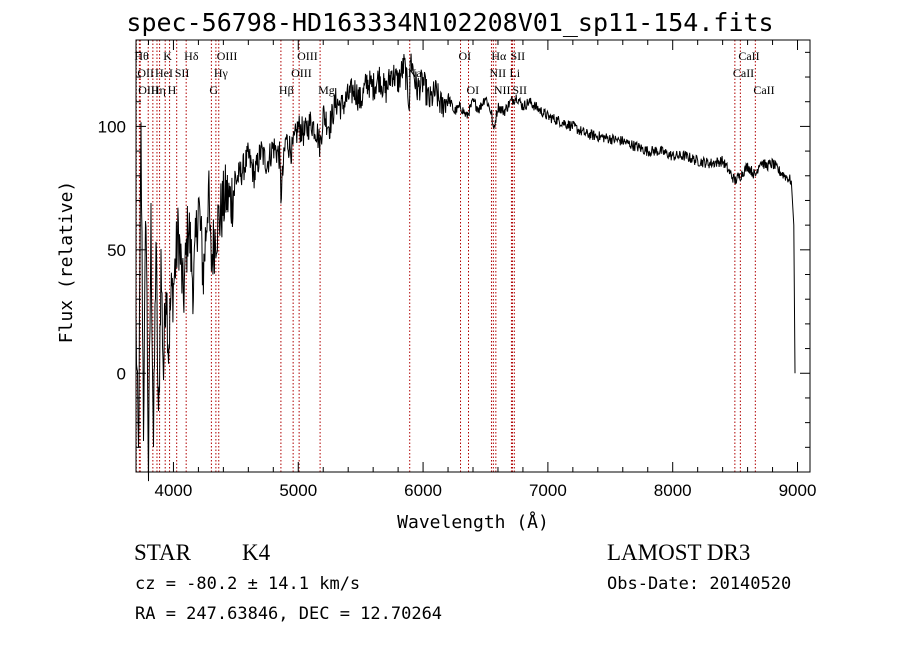  I want to click on x-tick-label: 6000, so click(423, 490).